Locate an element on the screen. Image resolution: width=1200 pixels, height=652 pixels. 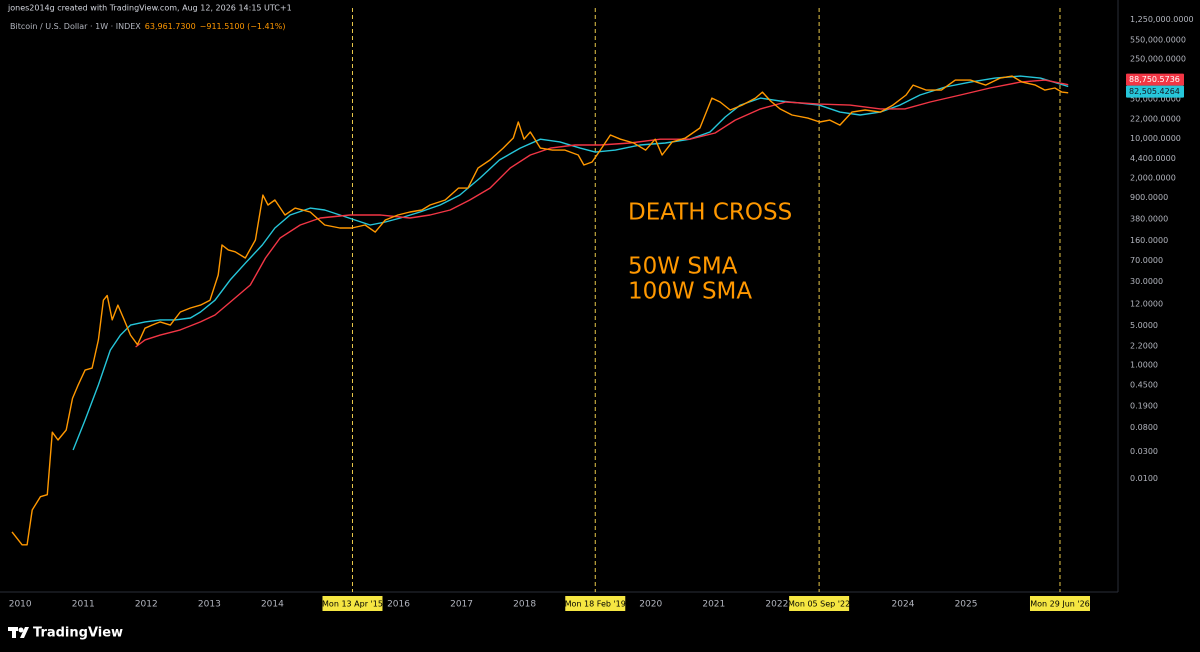
y-tick-label: 250,000.0000 is located at coordinates (1158, 59).